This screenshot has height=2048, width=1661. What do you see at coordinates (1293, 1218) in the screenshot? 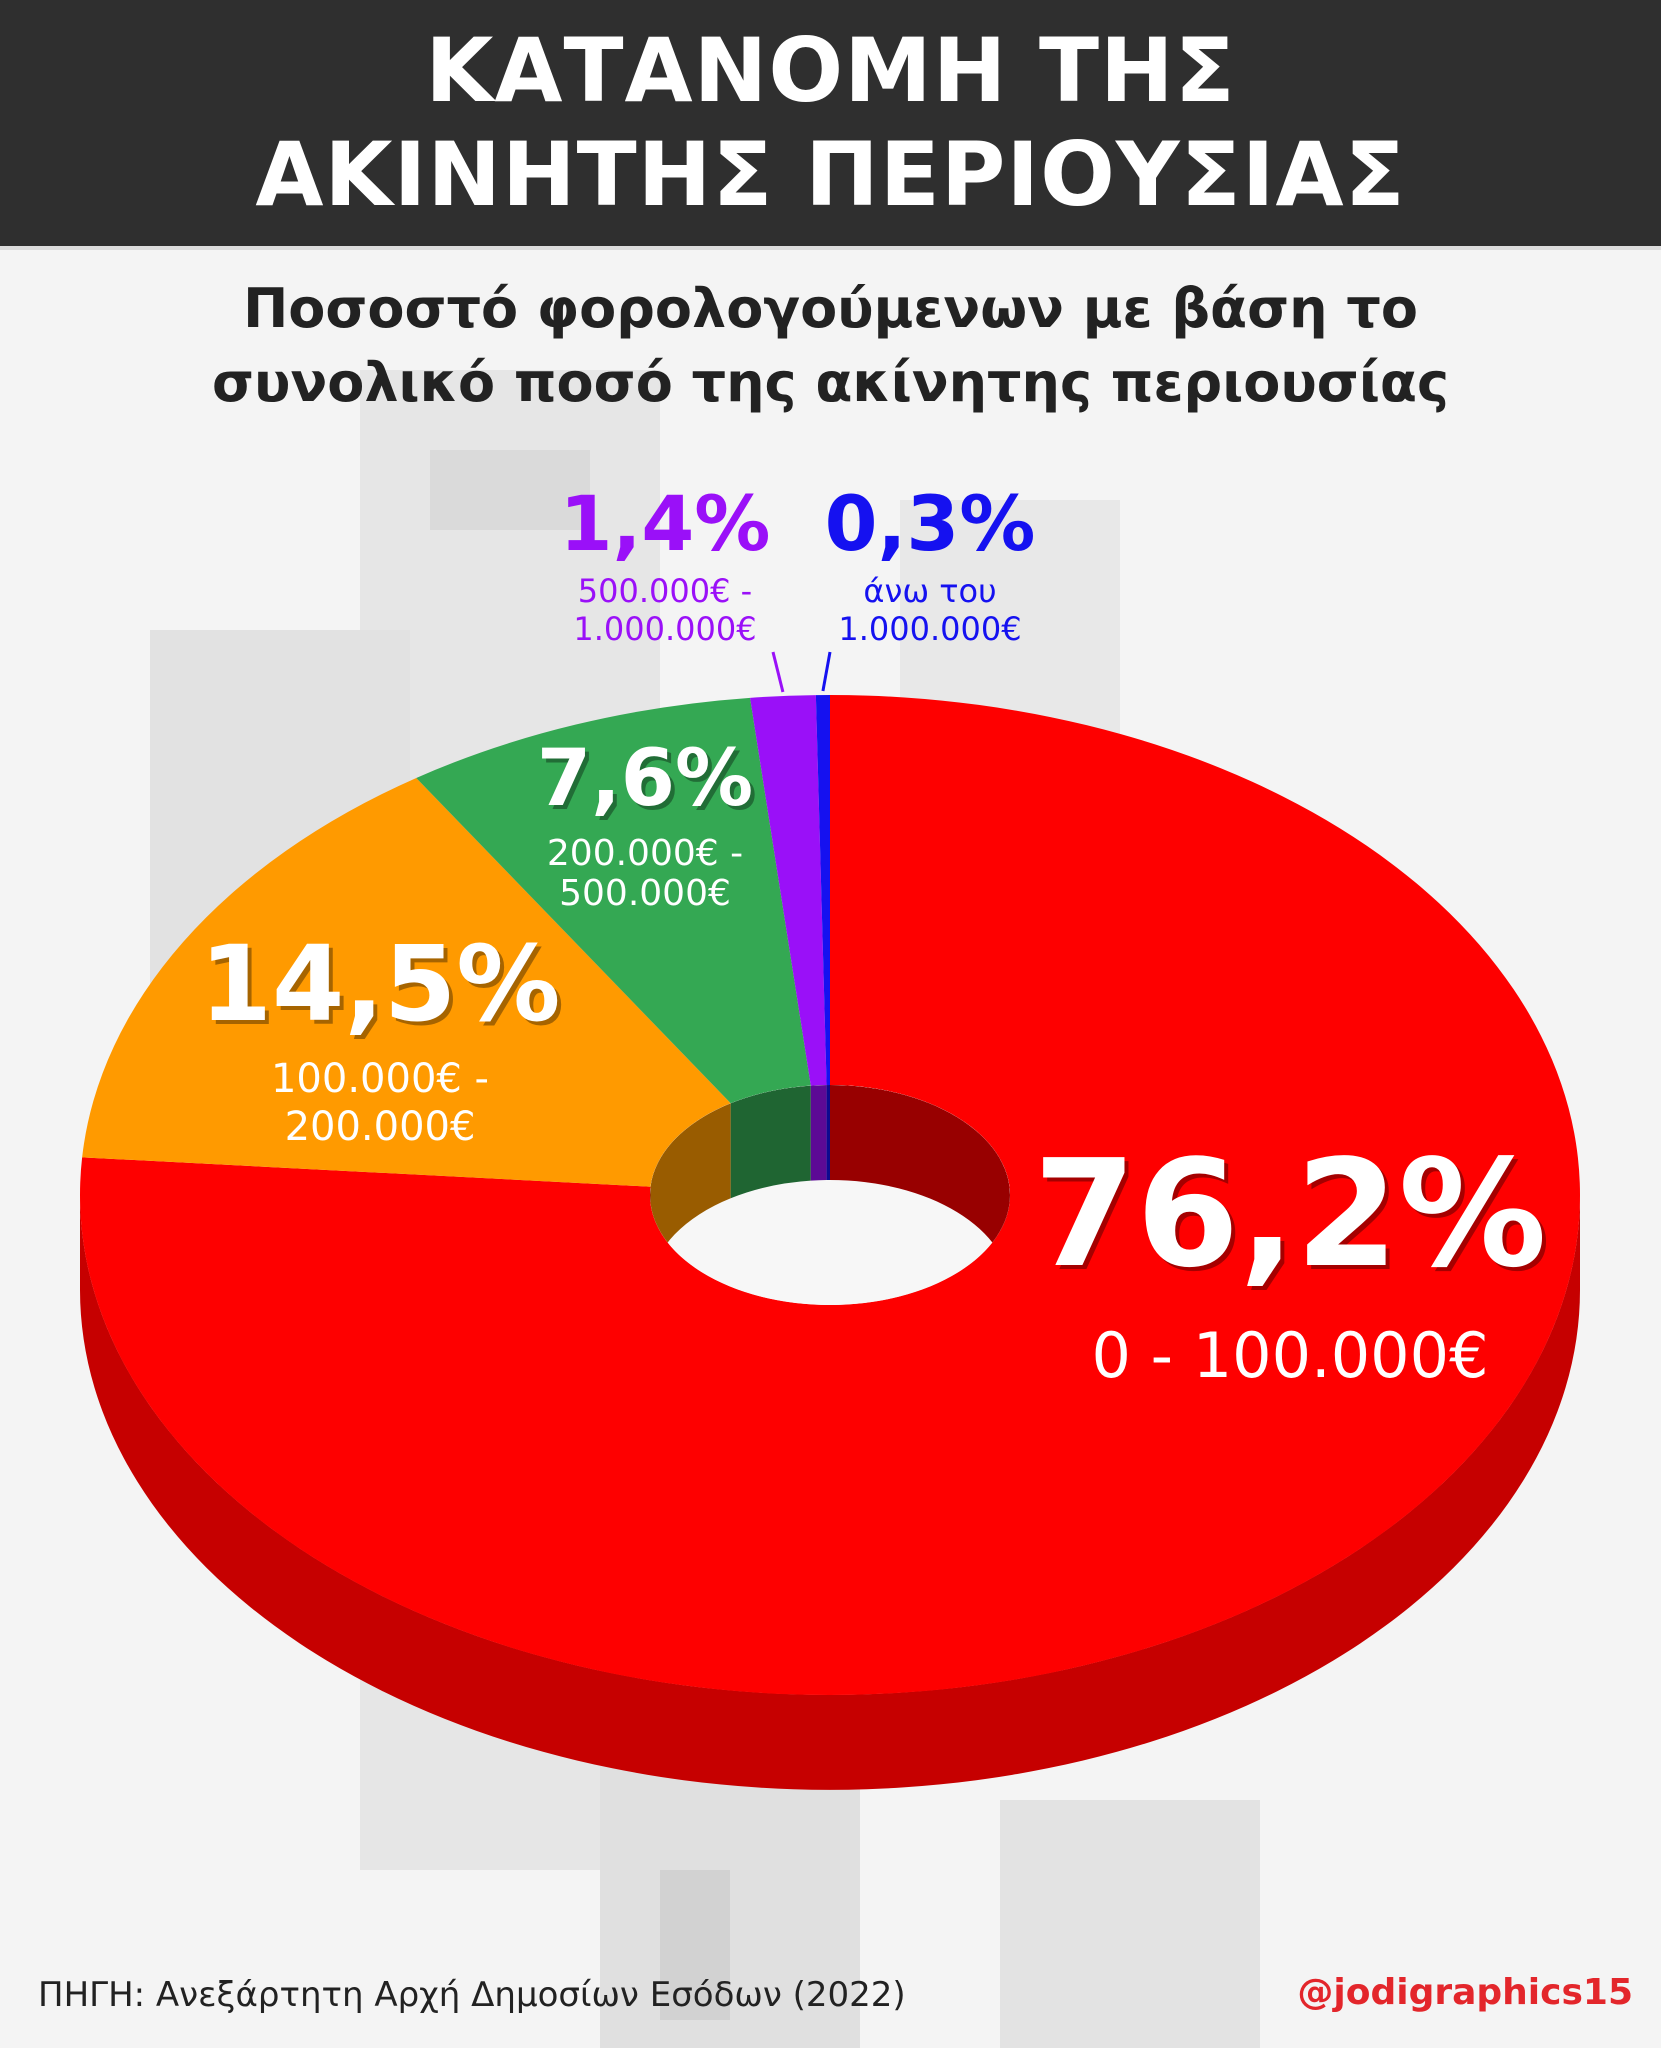
I see `value-label-shadow-0: 76,2%` at bounding box center [1293, 1218].